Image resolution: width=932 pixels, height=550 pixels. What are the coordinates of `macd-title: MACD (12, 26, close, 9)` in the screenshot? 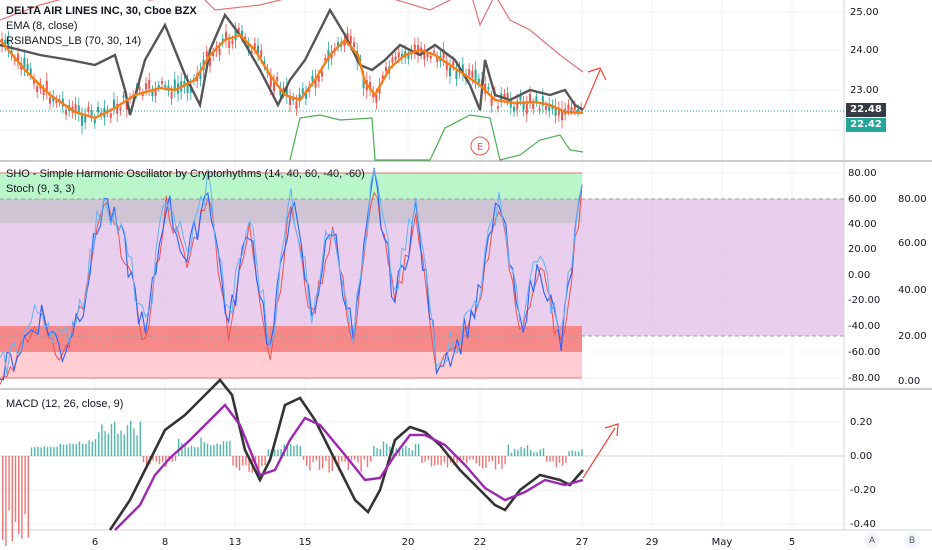 It's located at (65, 404).